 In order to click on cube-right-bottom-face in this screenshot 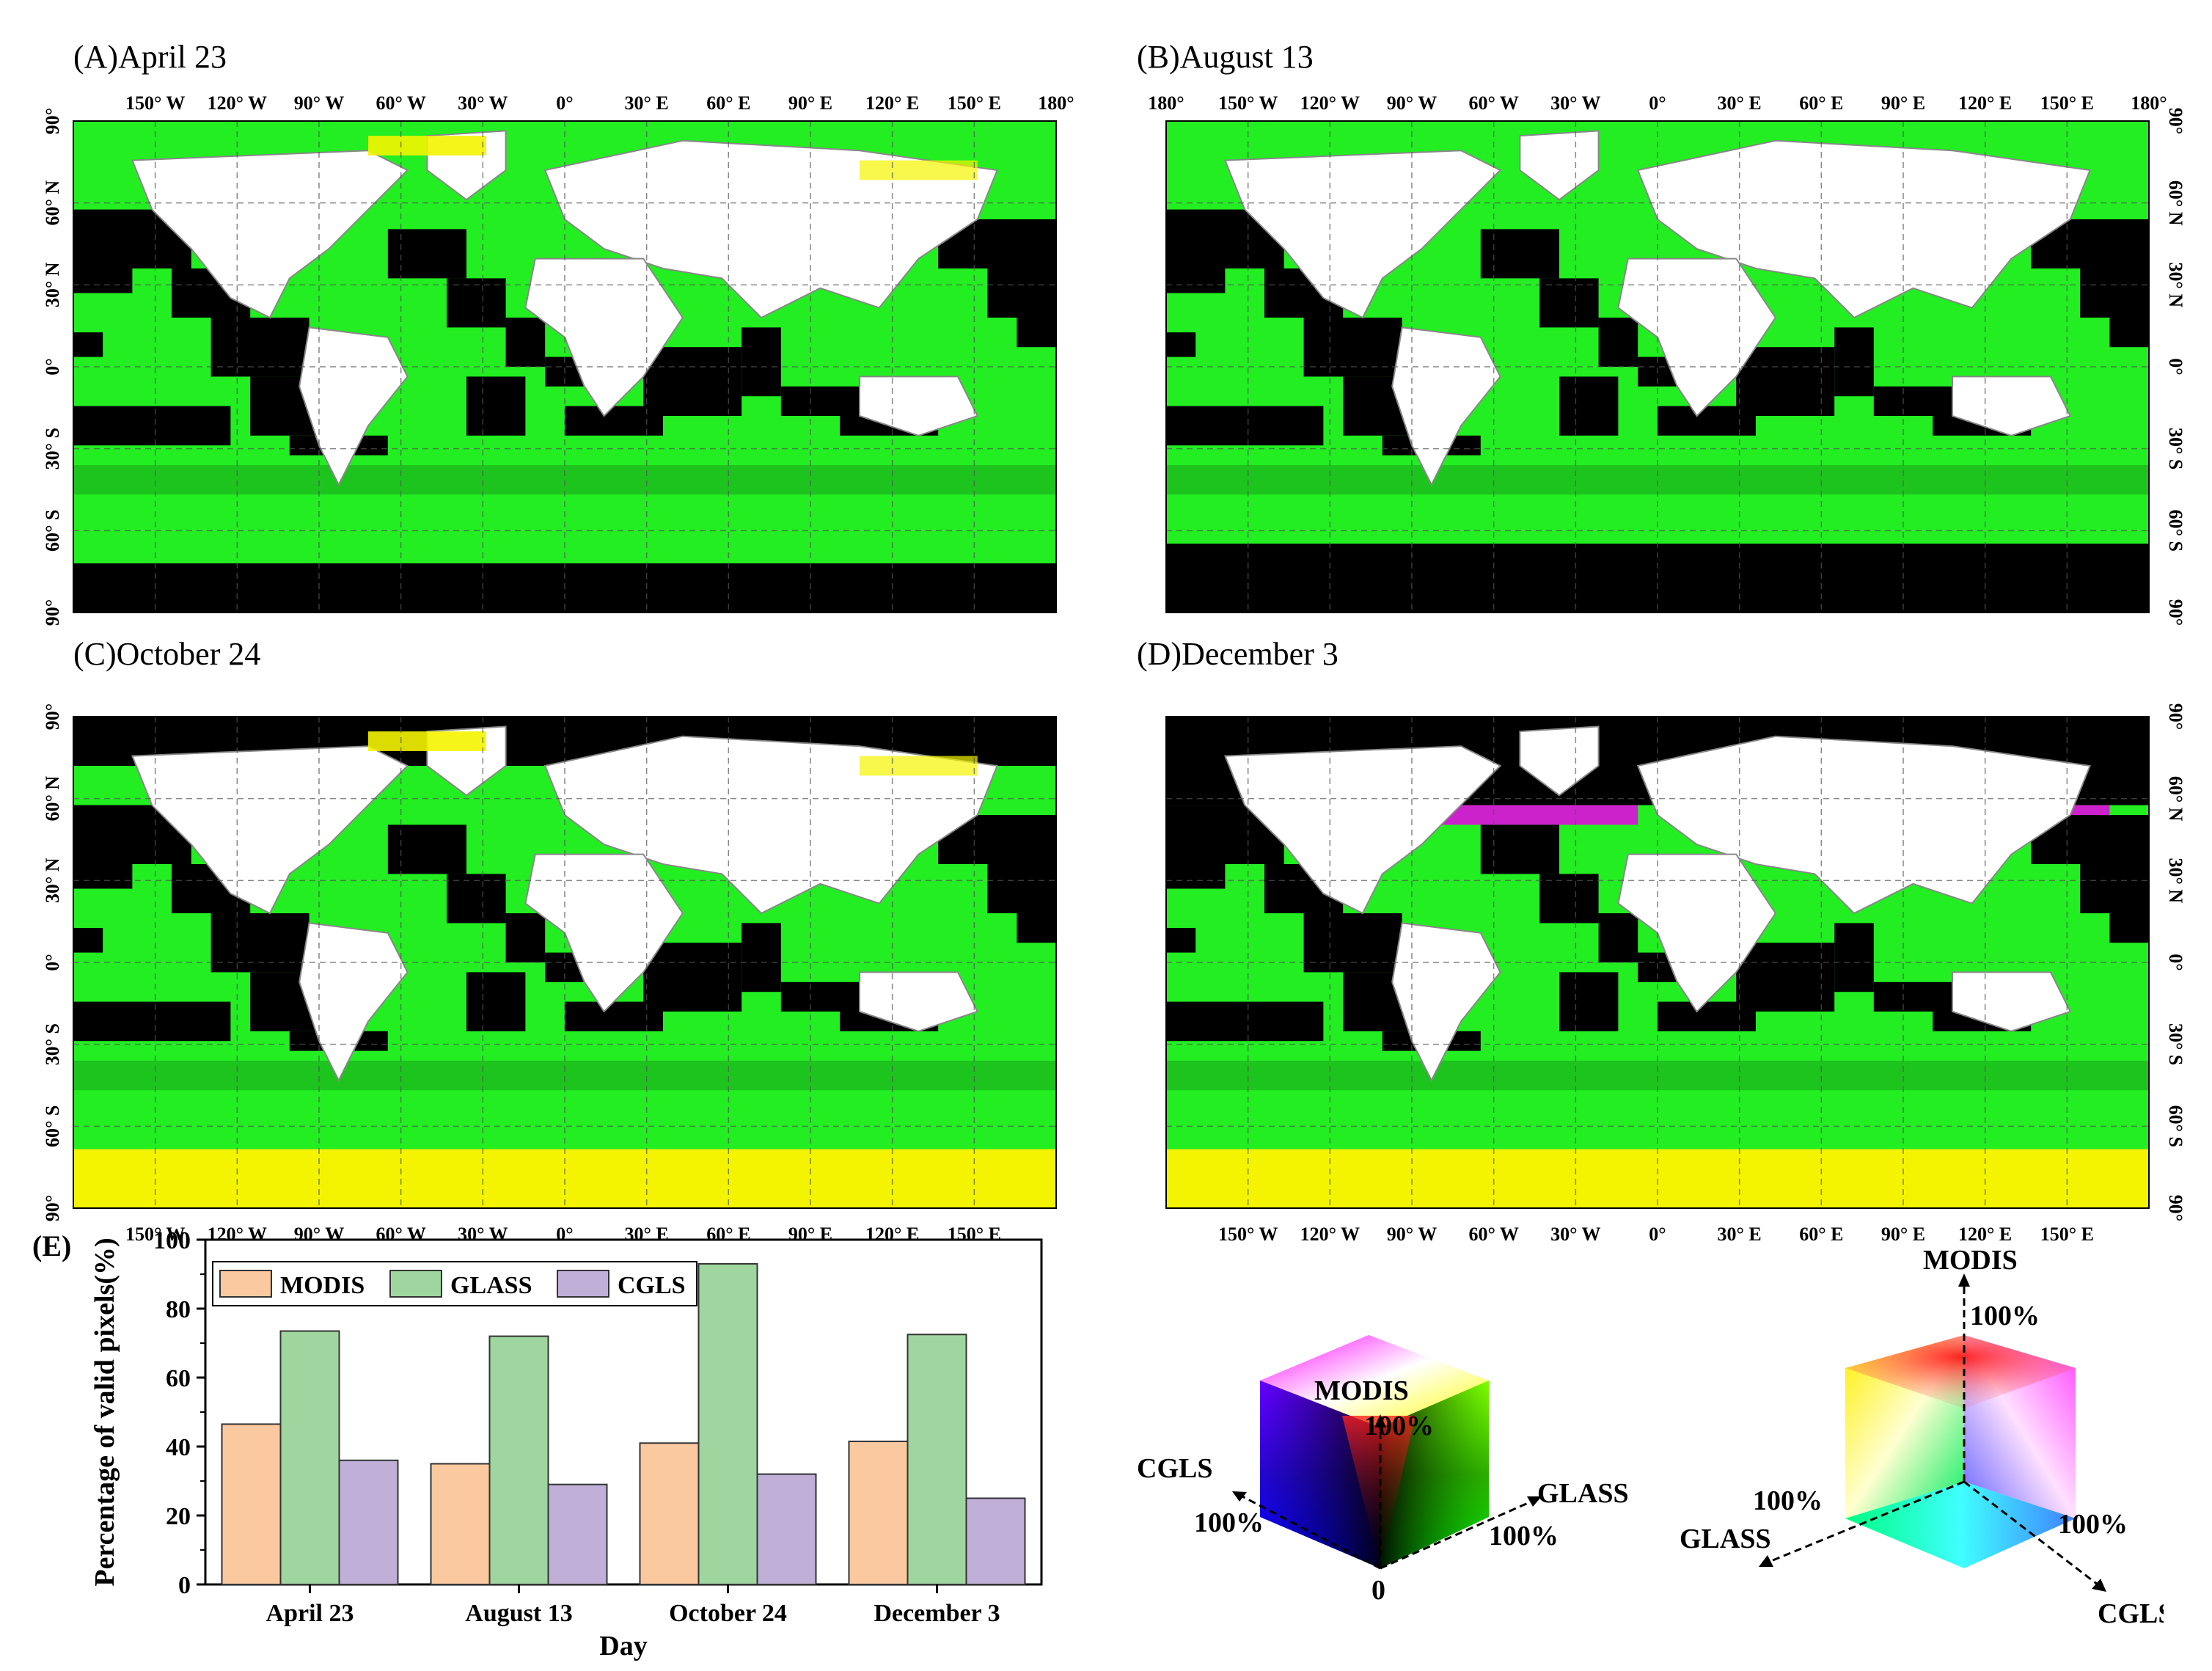, I will do `click(1961, 1525)`.